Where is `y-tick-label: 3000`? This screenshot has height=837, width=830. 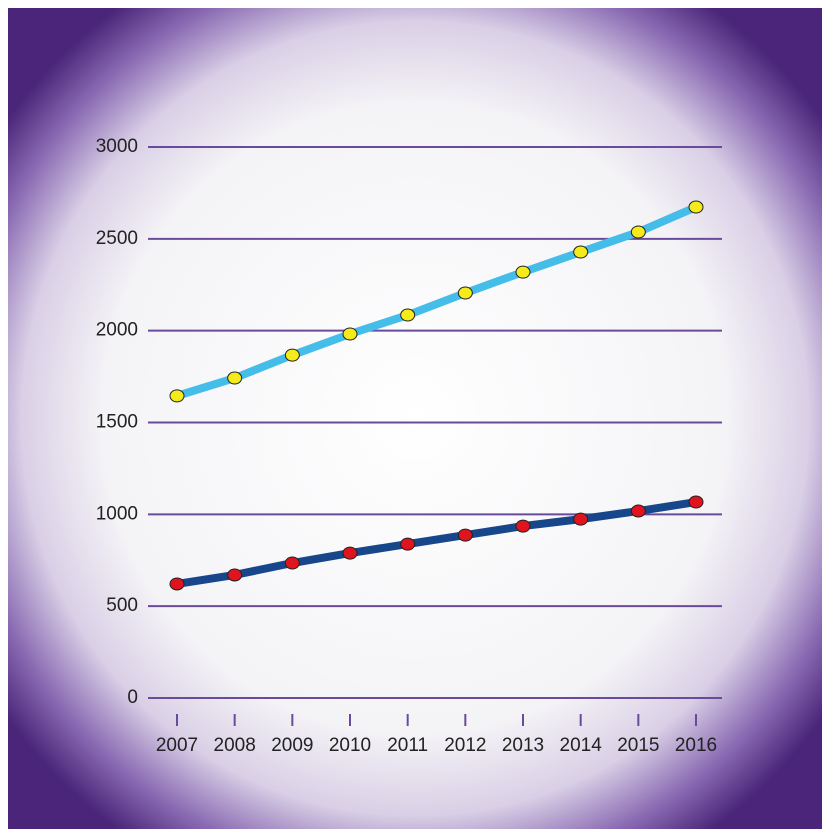 y-tick-label: 3000 is located at coordinates (117, 146).